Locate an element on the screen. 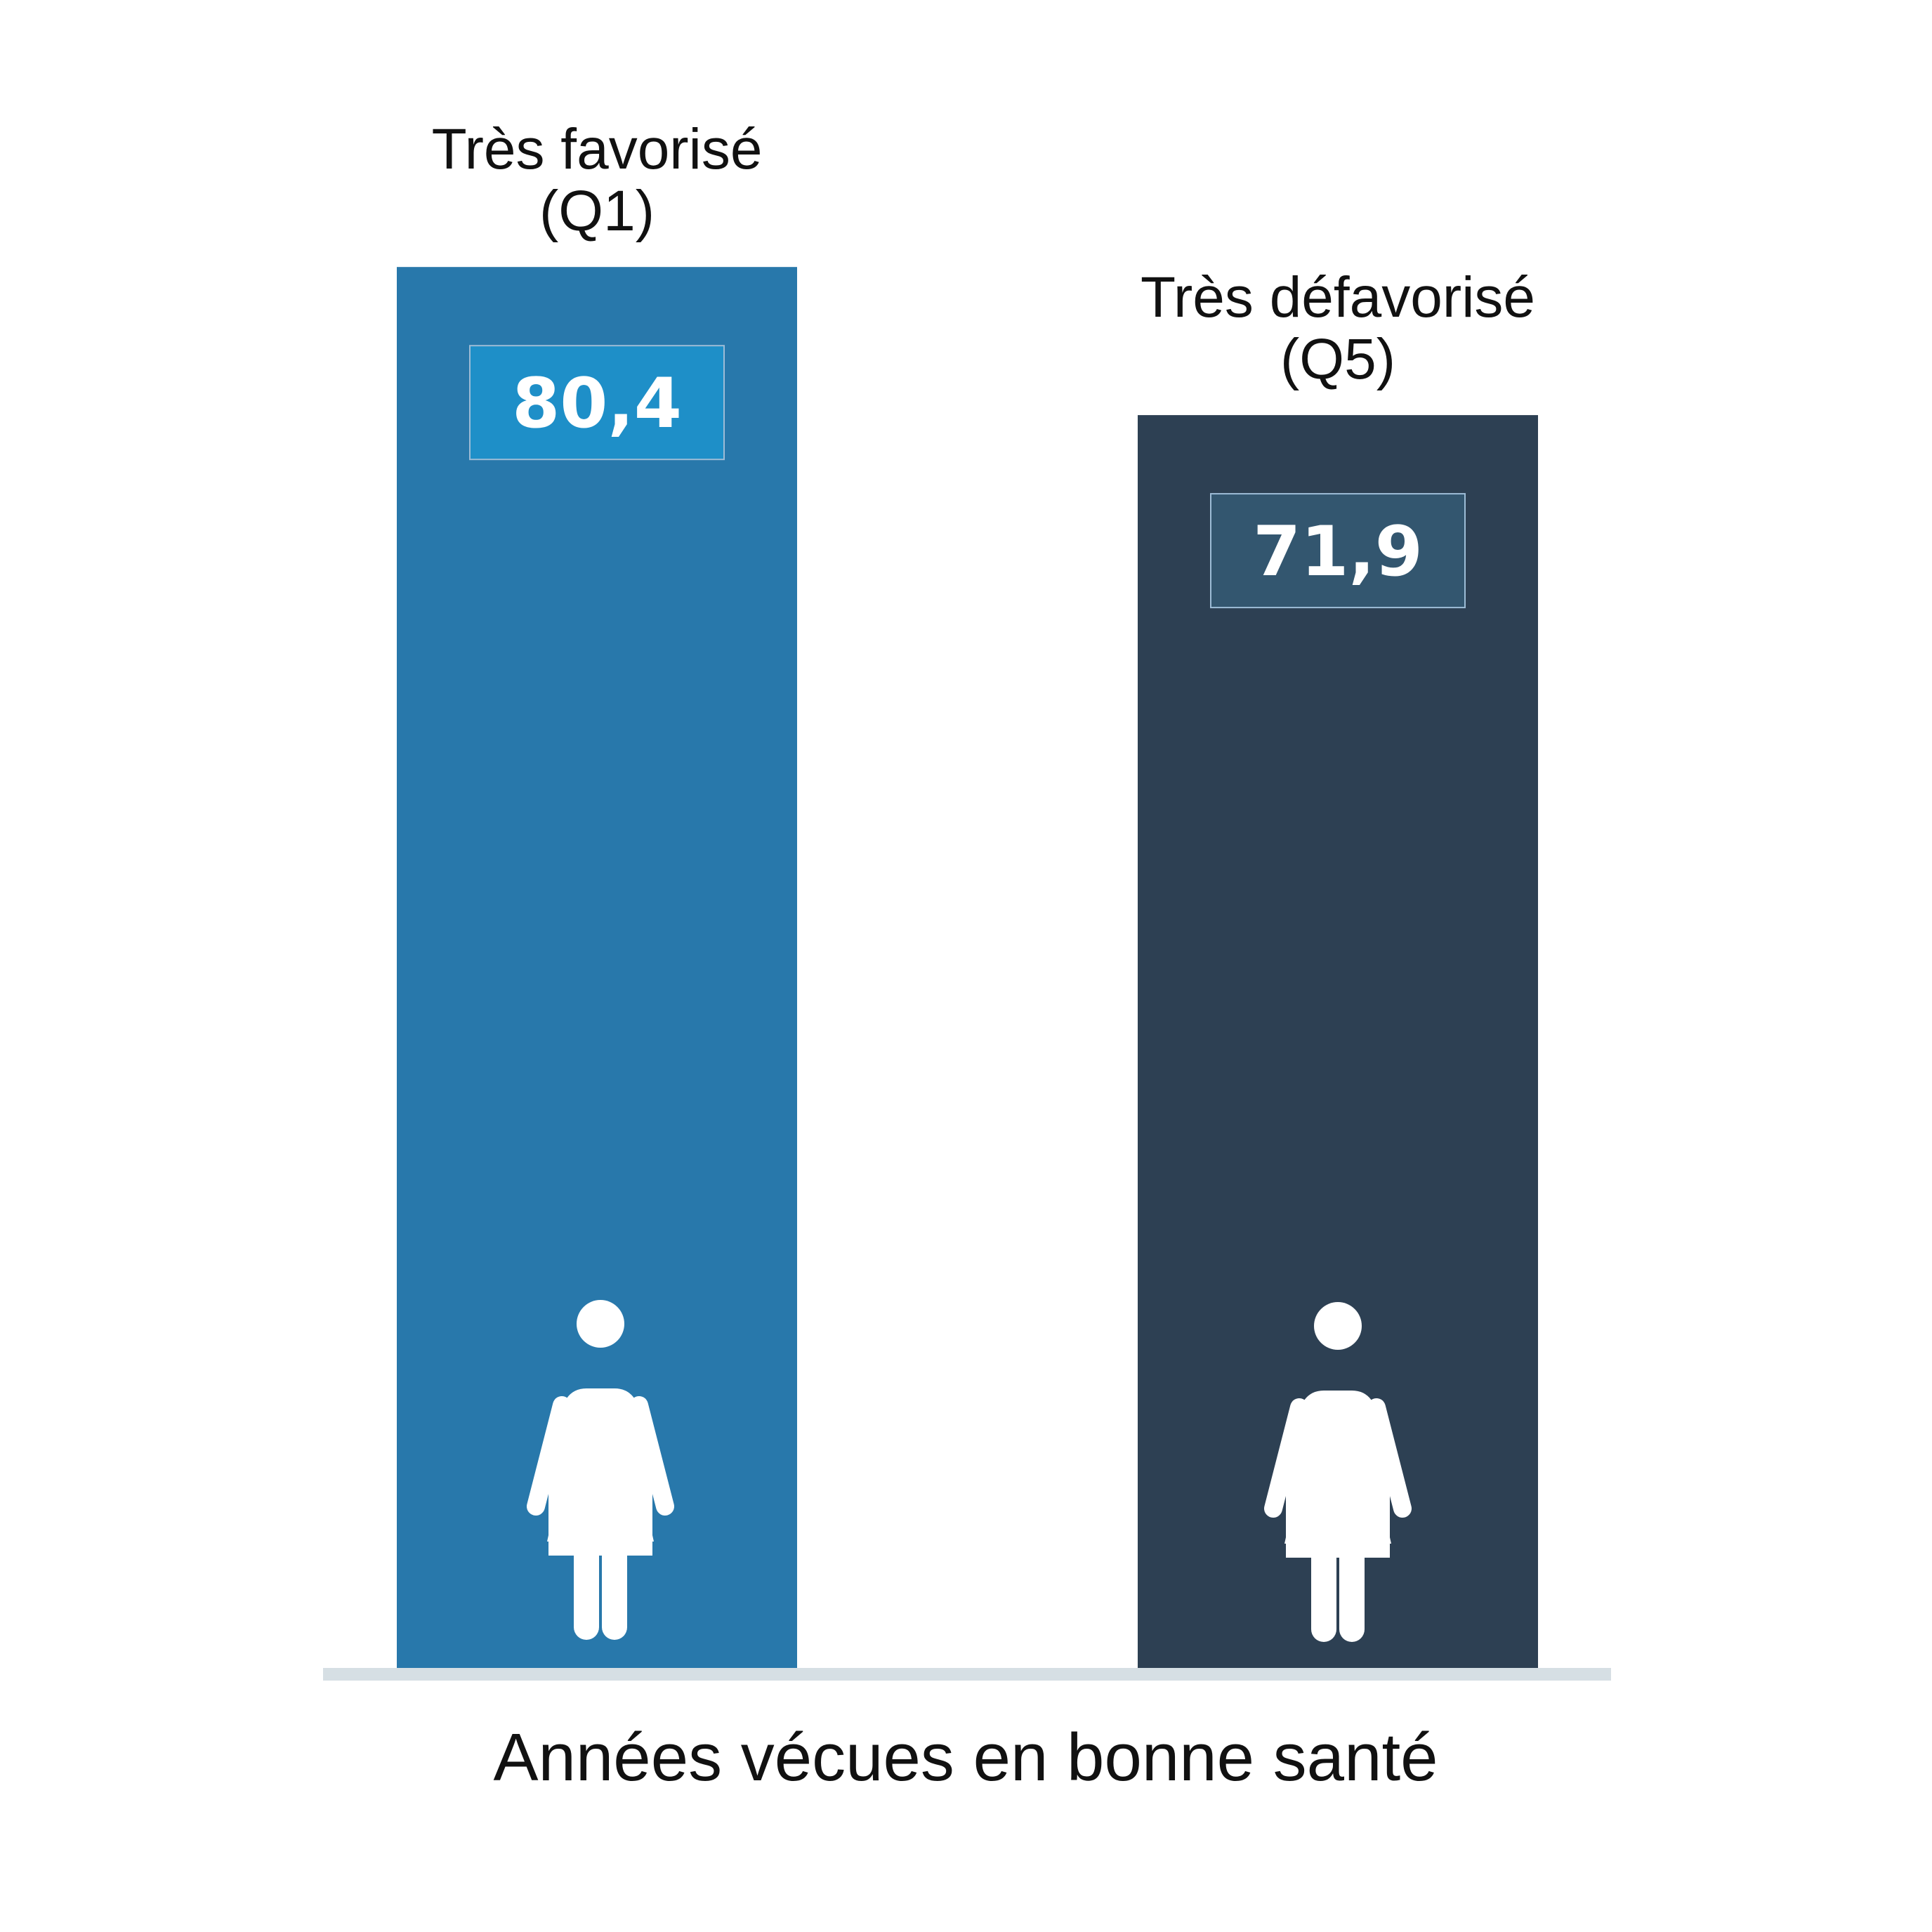 The width and height of the screenshot is (1932, 1932). value-box-q5 is located at coordinates (1338, 551).